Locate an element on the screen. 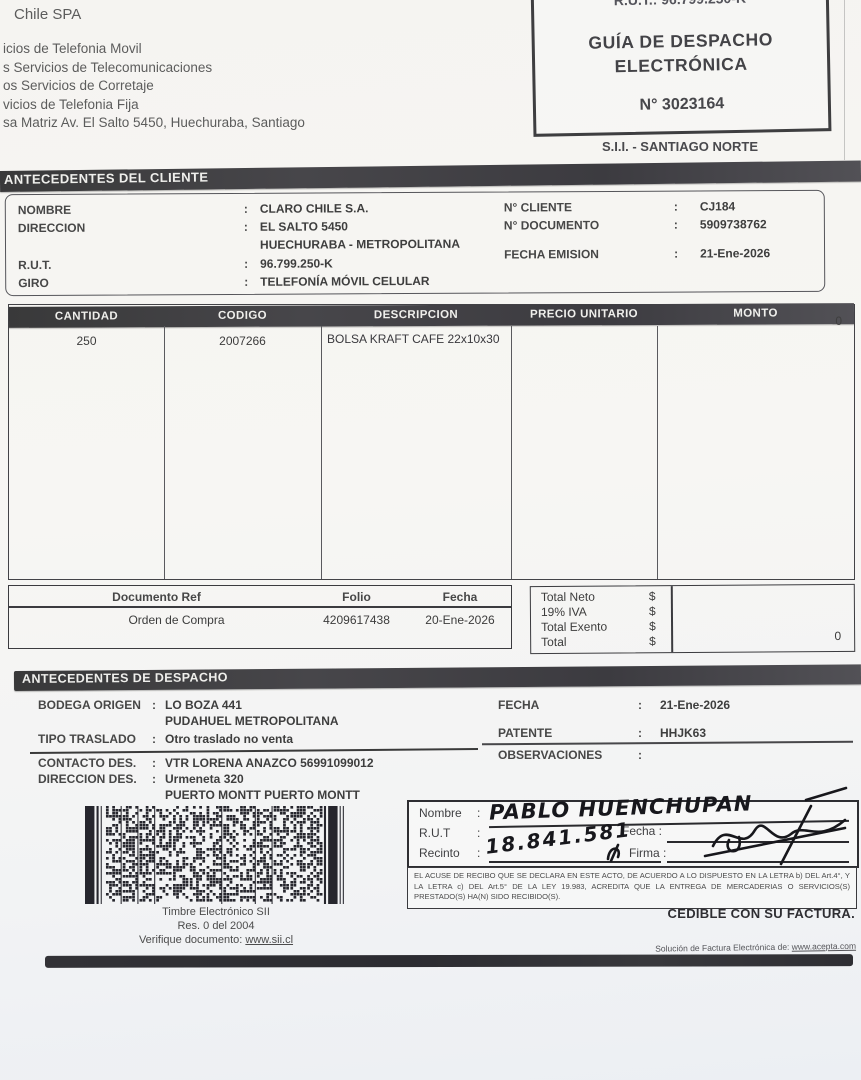 The height and width of the screenshot is (1080, 861). contacto-des-label: CONTACTO DES. is located at coordinates (87, 763).